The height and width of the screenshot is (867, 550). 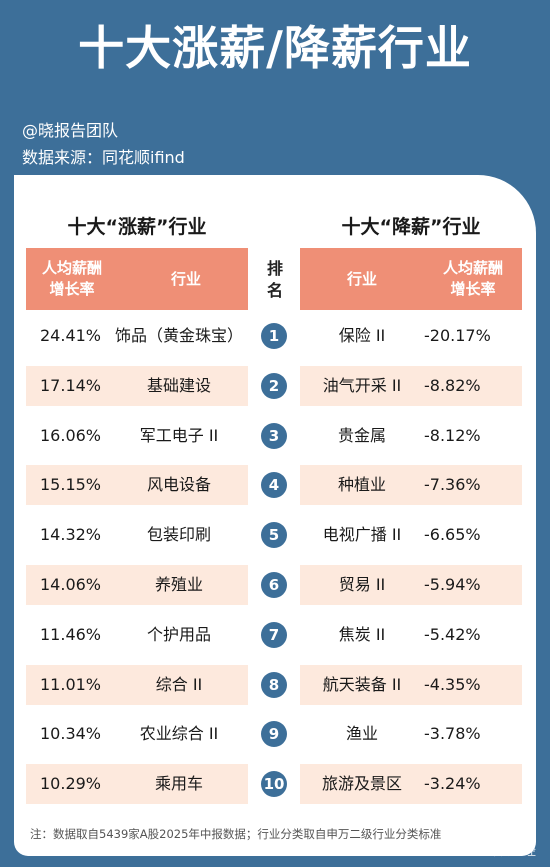 I want to click on rank-badge: 6, so click(x=274, y=585).